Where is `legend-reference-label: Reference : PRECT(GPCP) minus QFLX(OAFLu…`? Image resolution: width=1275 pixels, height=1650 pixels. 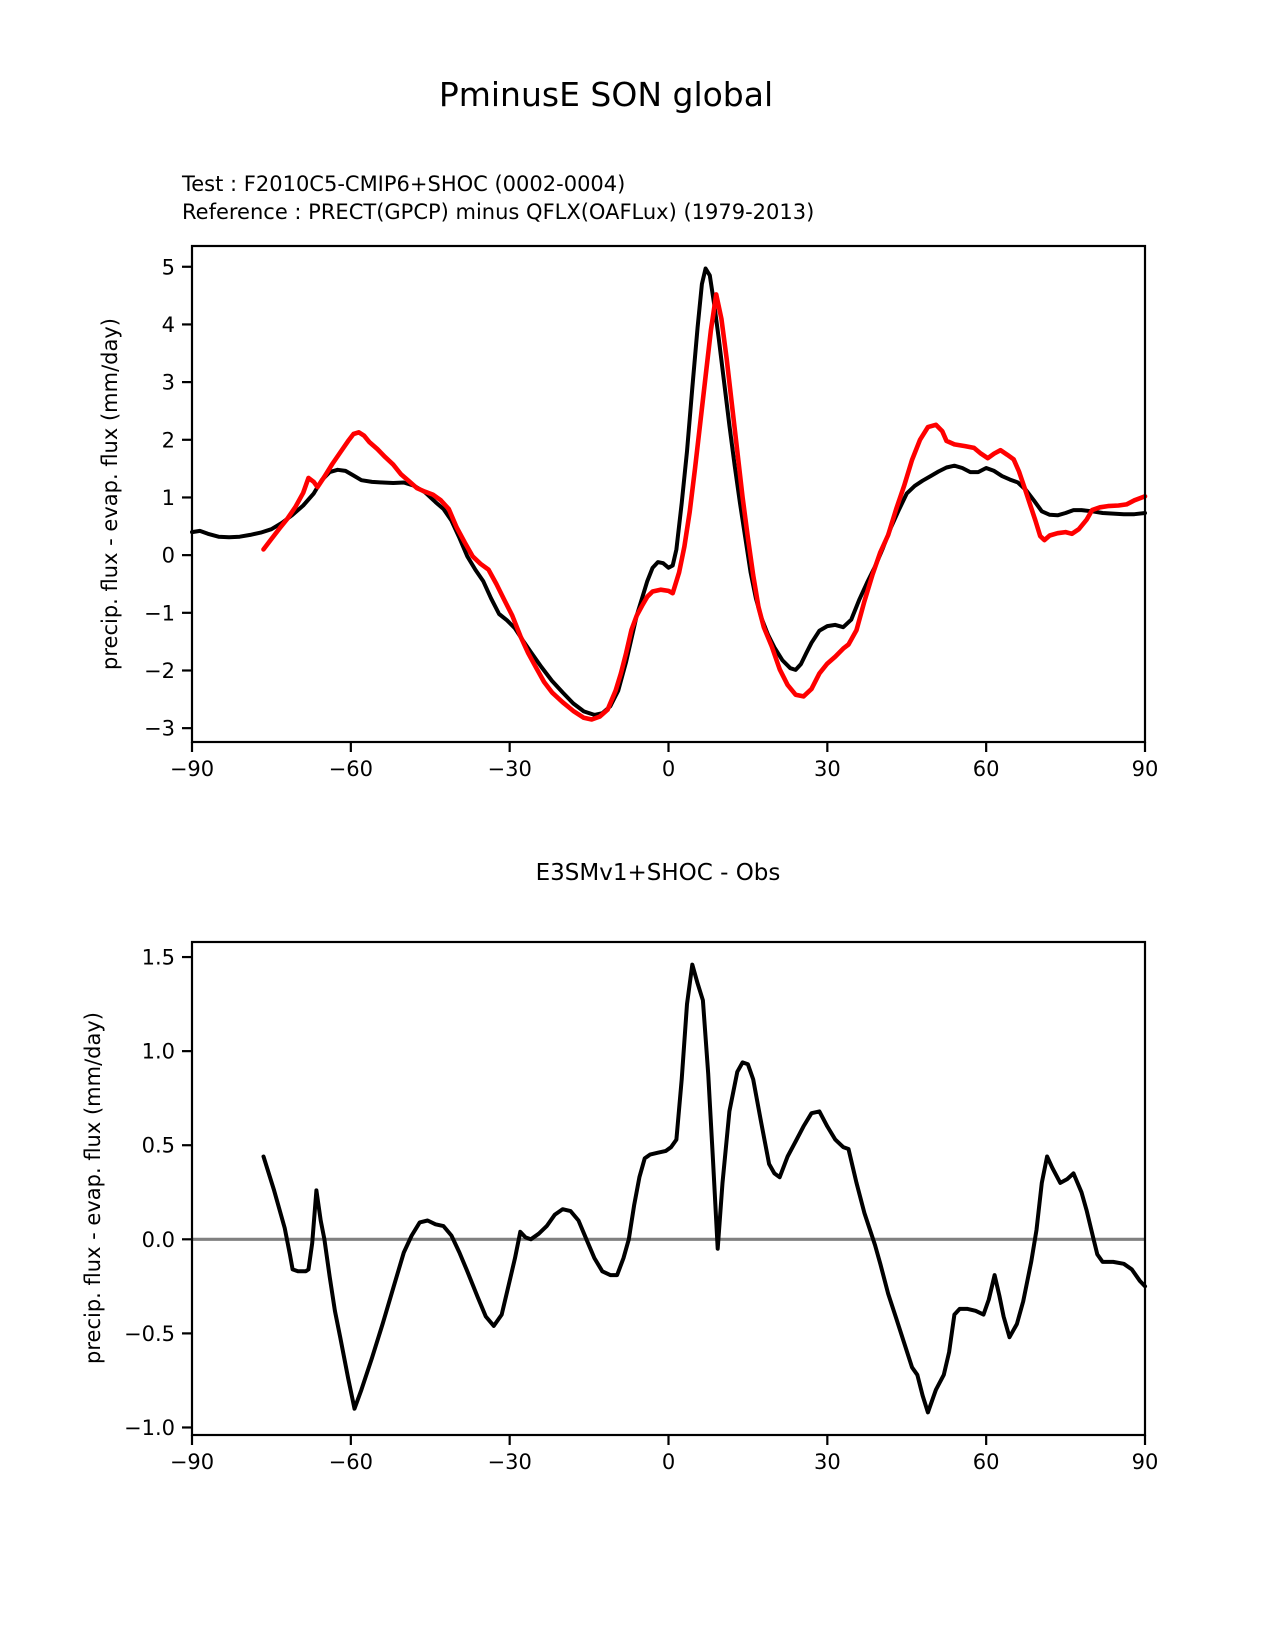
legend-reference-label: Reference : PRECT(GPCP) minus QFLX(OAFLu… is located at coordinates (498, 212).